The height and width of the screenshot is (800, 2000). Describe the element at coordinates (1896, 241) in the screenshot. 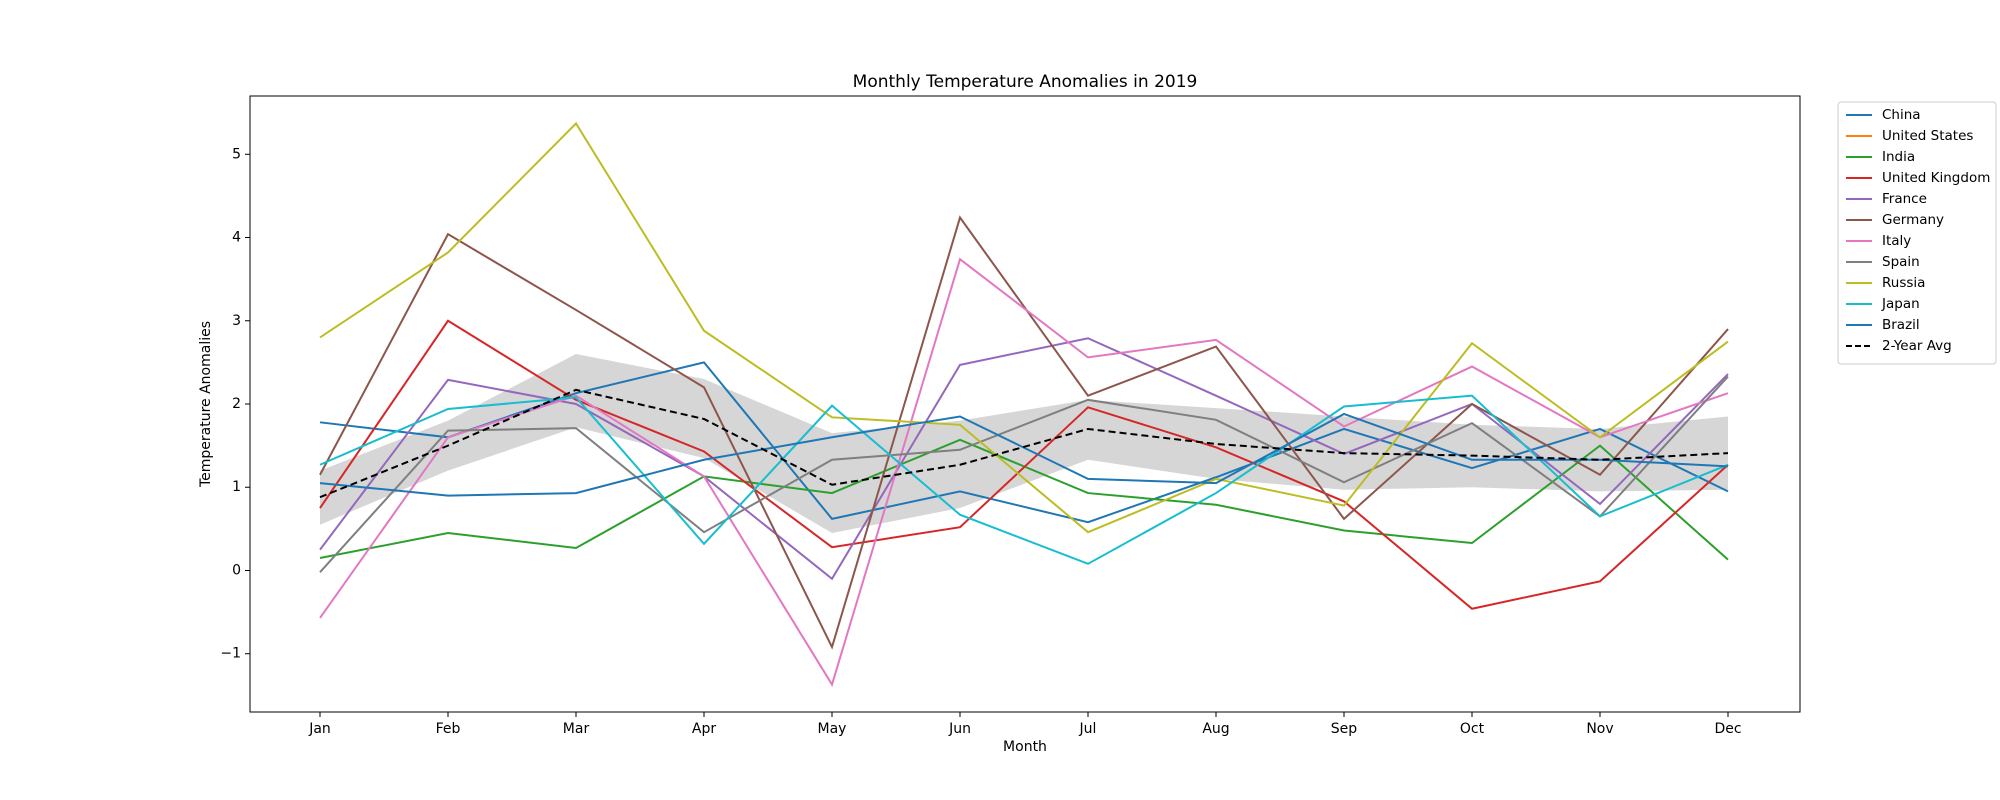

I see `legend-label: Italy` at that location.